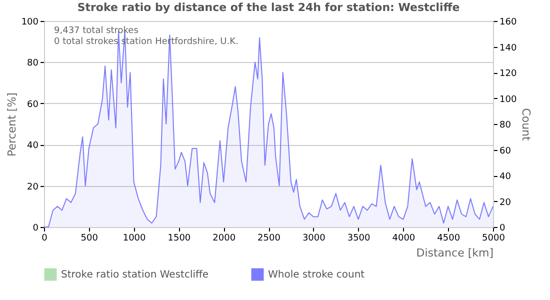 This screenshot has width=550, height=300. I want to click on y2-tick-label: 40, so click(506, 177).